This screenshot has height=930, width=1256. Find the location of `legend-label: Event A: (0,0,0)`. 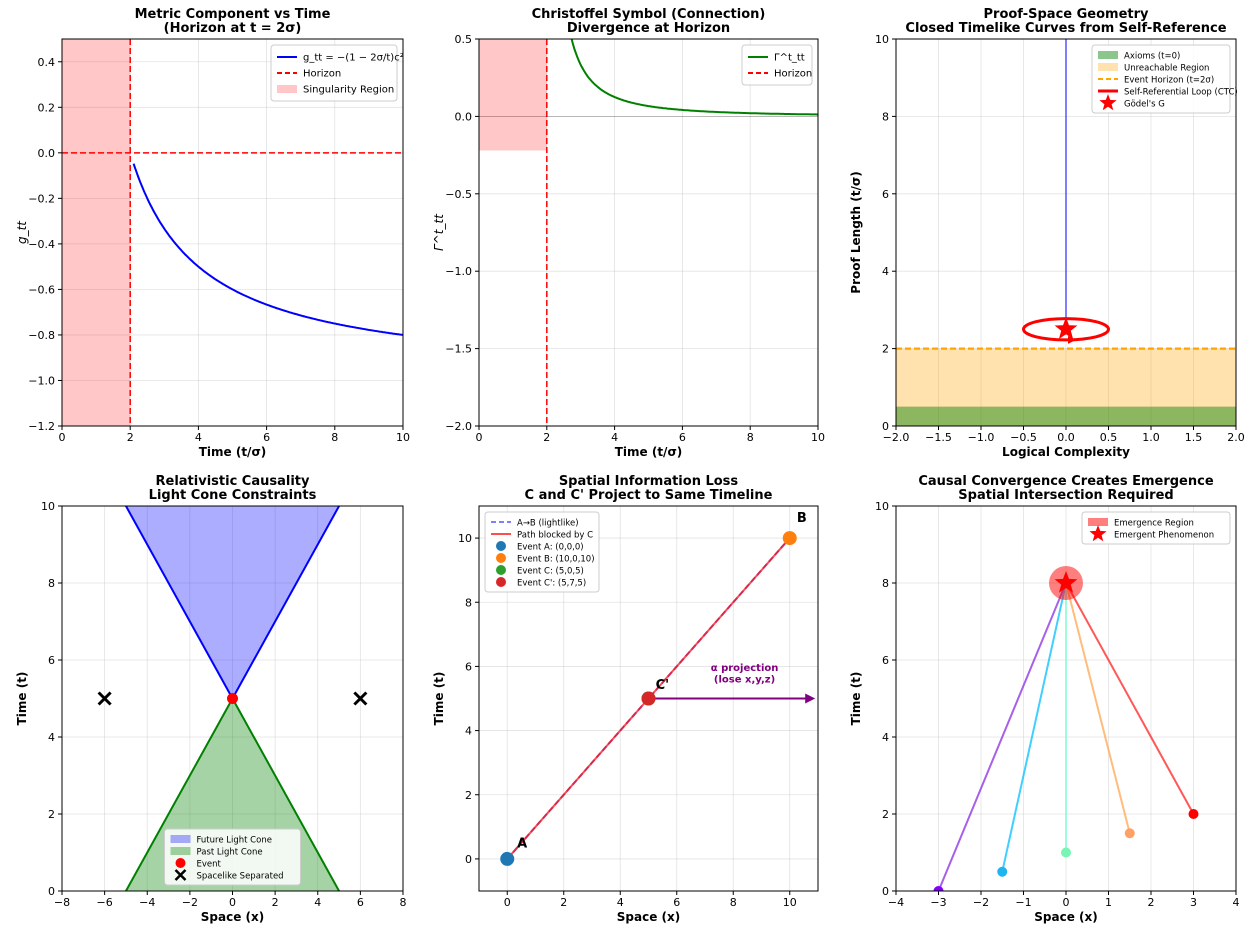

legend-label: Event A: (0,0,0) is located at coordinates (550, 548).